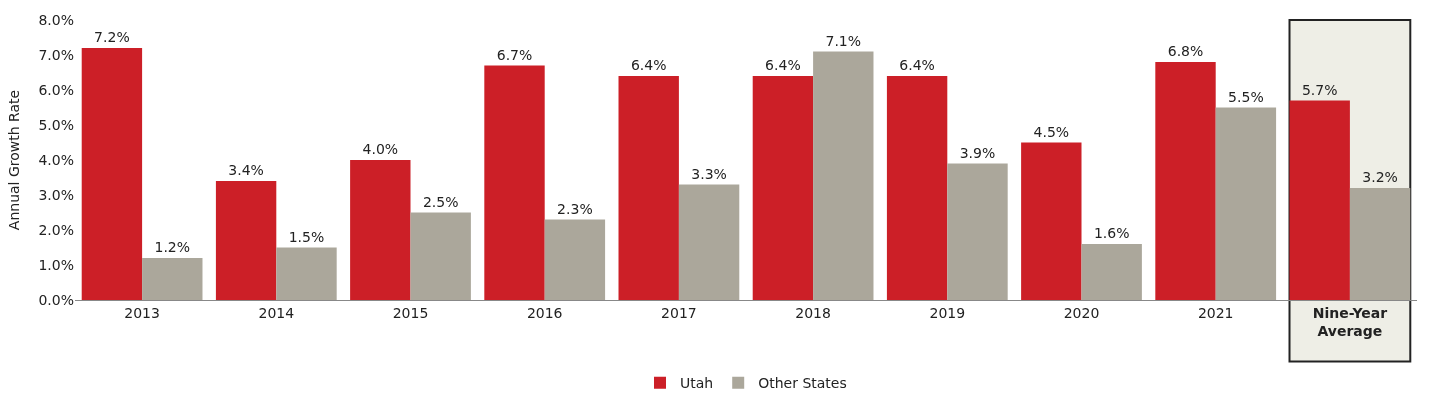 This screenshot has height=411, width=1442. I want to click on data-label: 6.8%, so click(1185, 51).